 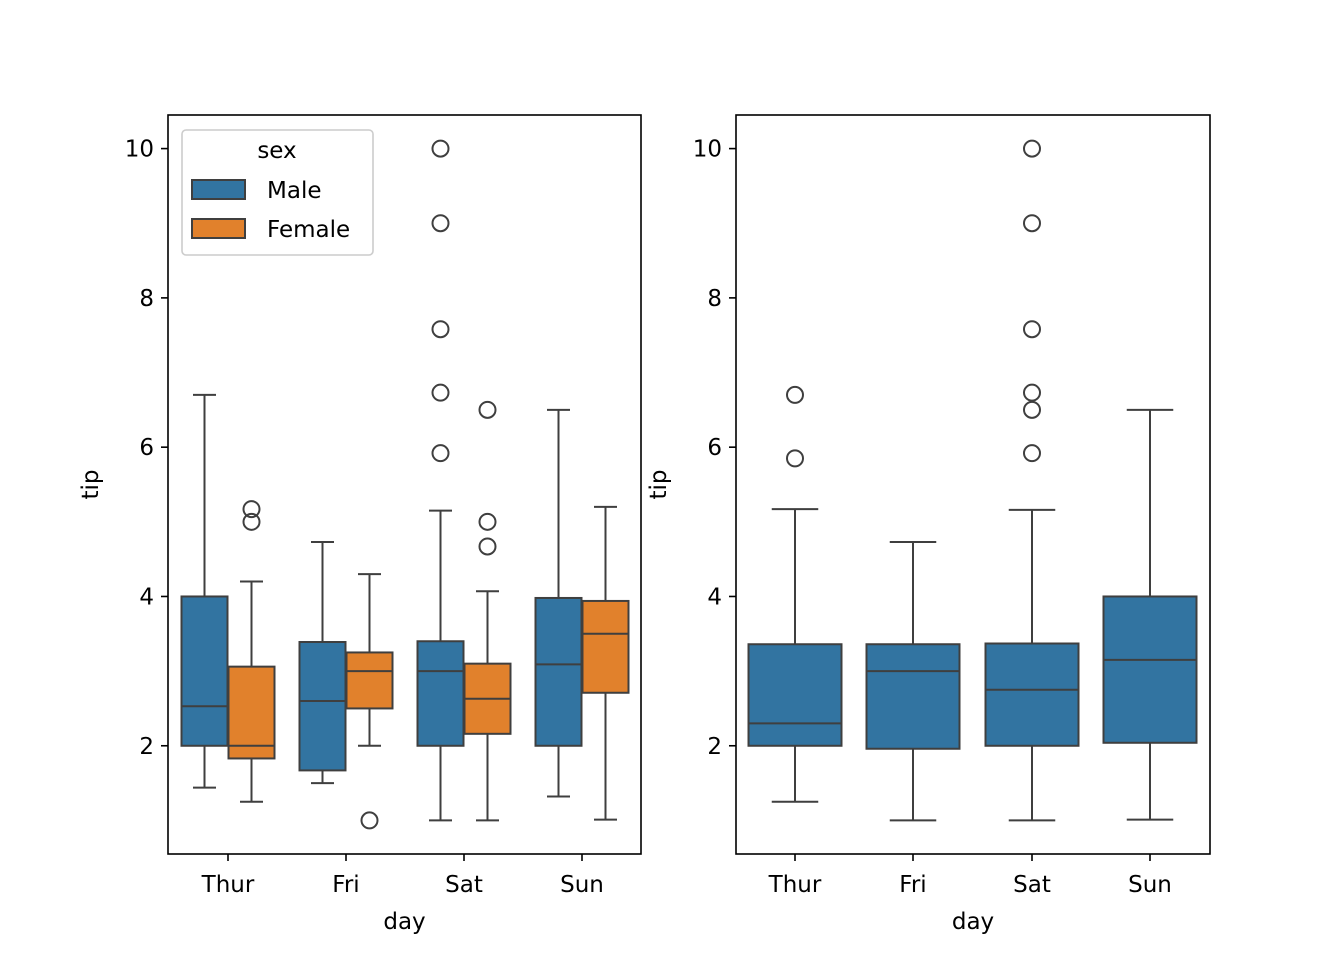 I want to click on legend-label-female: Female, so click(x=308, y=230).